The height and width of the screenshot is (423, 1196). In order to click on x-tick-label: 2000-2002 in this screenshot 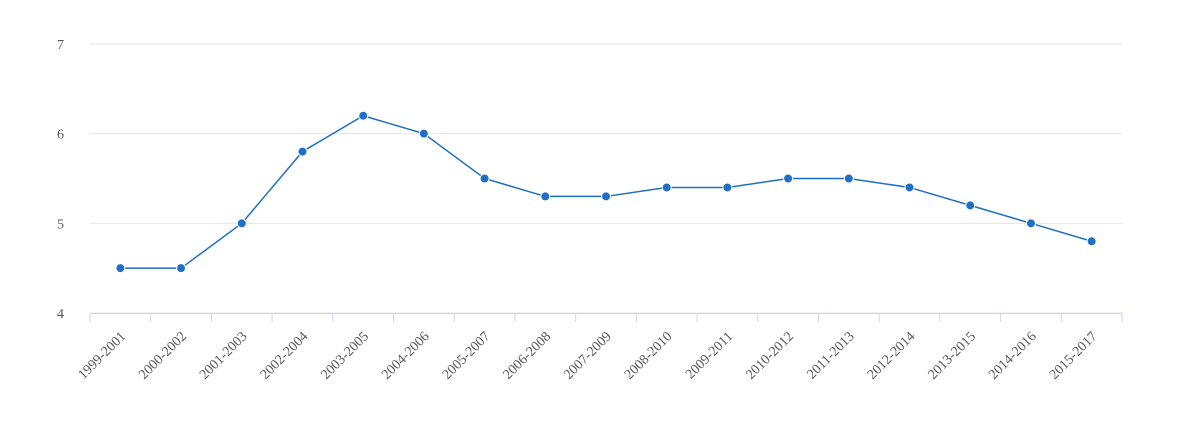, I will do `click(163, 356)`.